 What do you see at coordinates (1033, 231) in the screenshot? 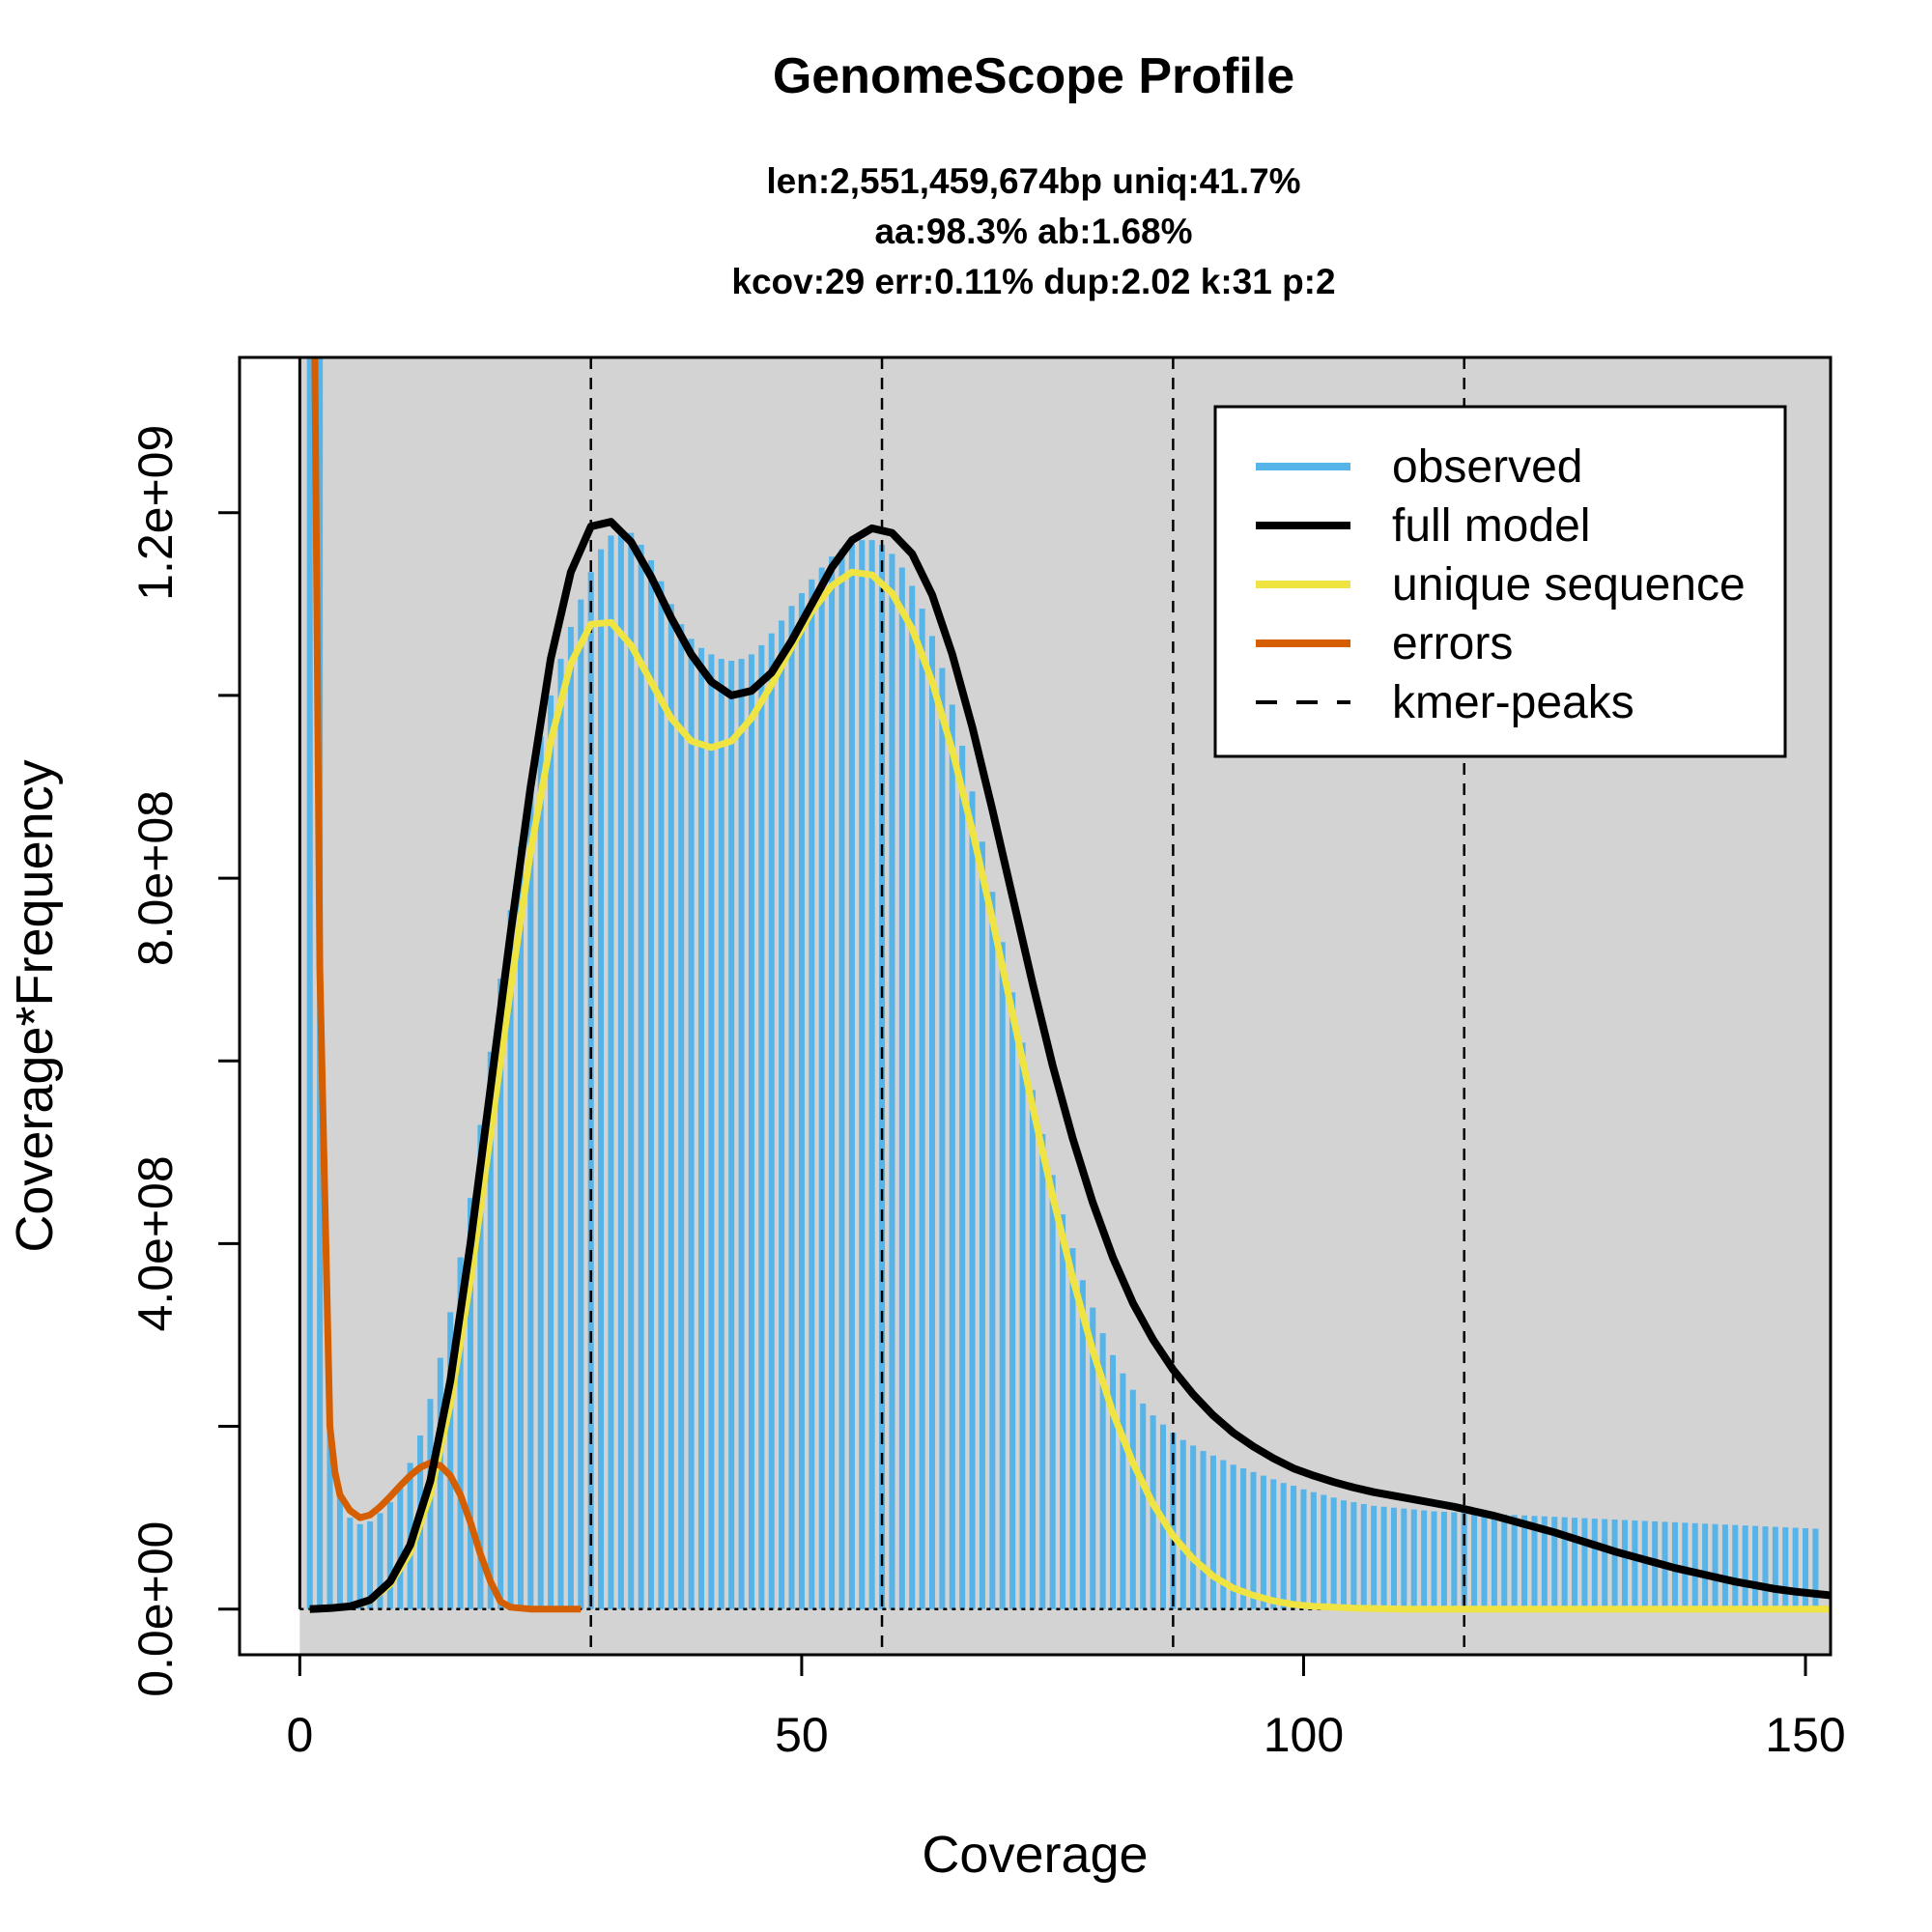
I see `chart-subtitle-line-2: aa:98.3% ab:1.68%` at bounding box center [1033, 231].